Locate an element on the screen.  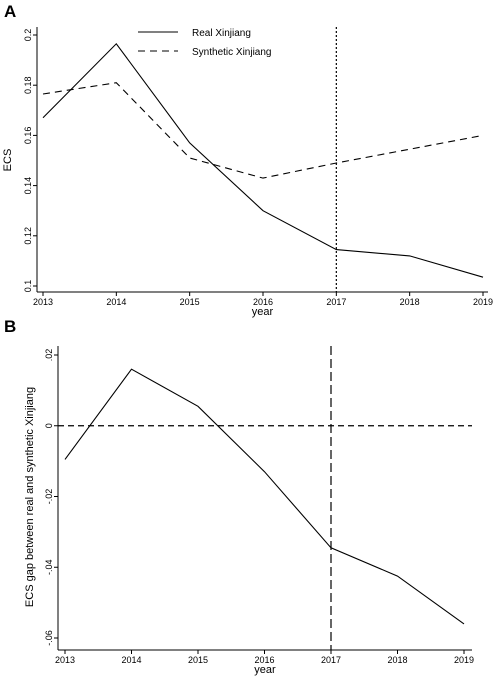
y-tick-label: 0 is located at coordinates (49, 425).